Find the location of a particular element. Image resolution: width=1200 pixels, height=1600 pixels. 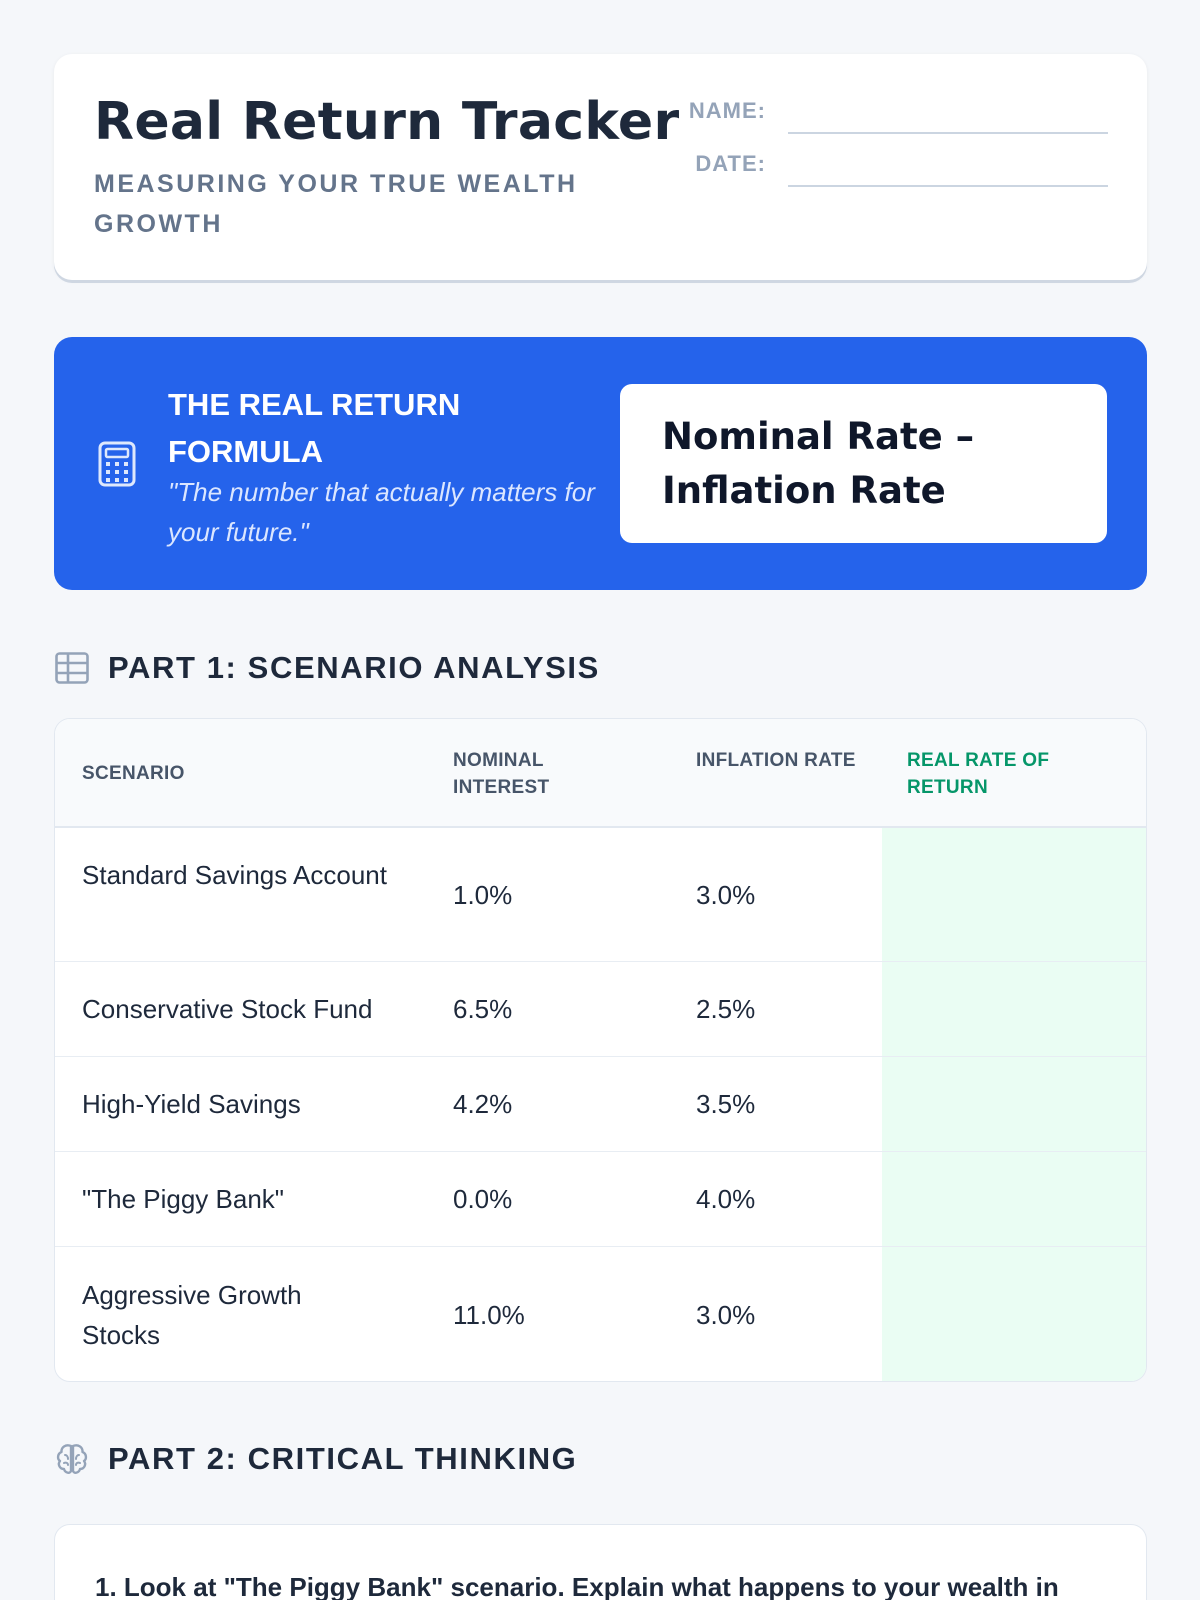

nominal-rate: 0.0% is located at coordinates (483, 1199).